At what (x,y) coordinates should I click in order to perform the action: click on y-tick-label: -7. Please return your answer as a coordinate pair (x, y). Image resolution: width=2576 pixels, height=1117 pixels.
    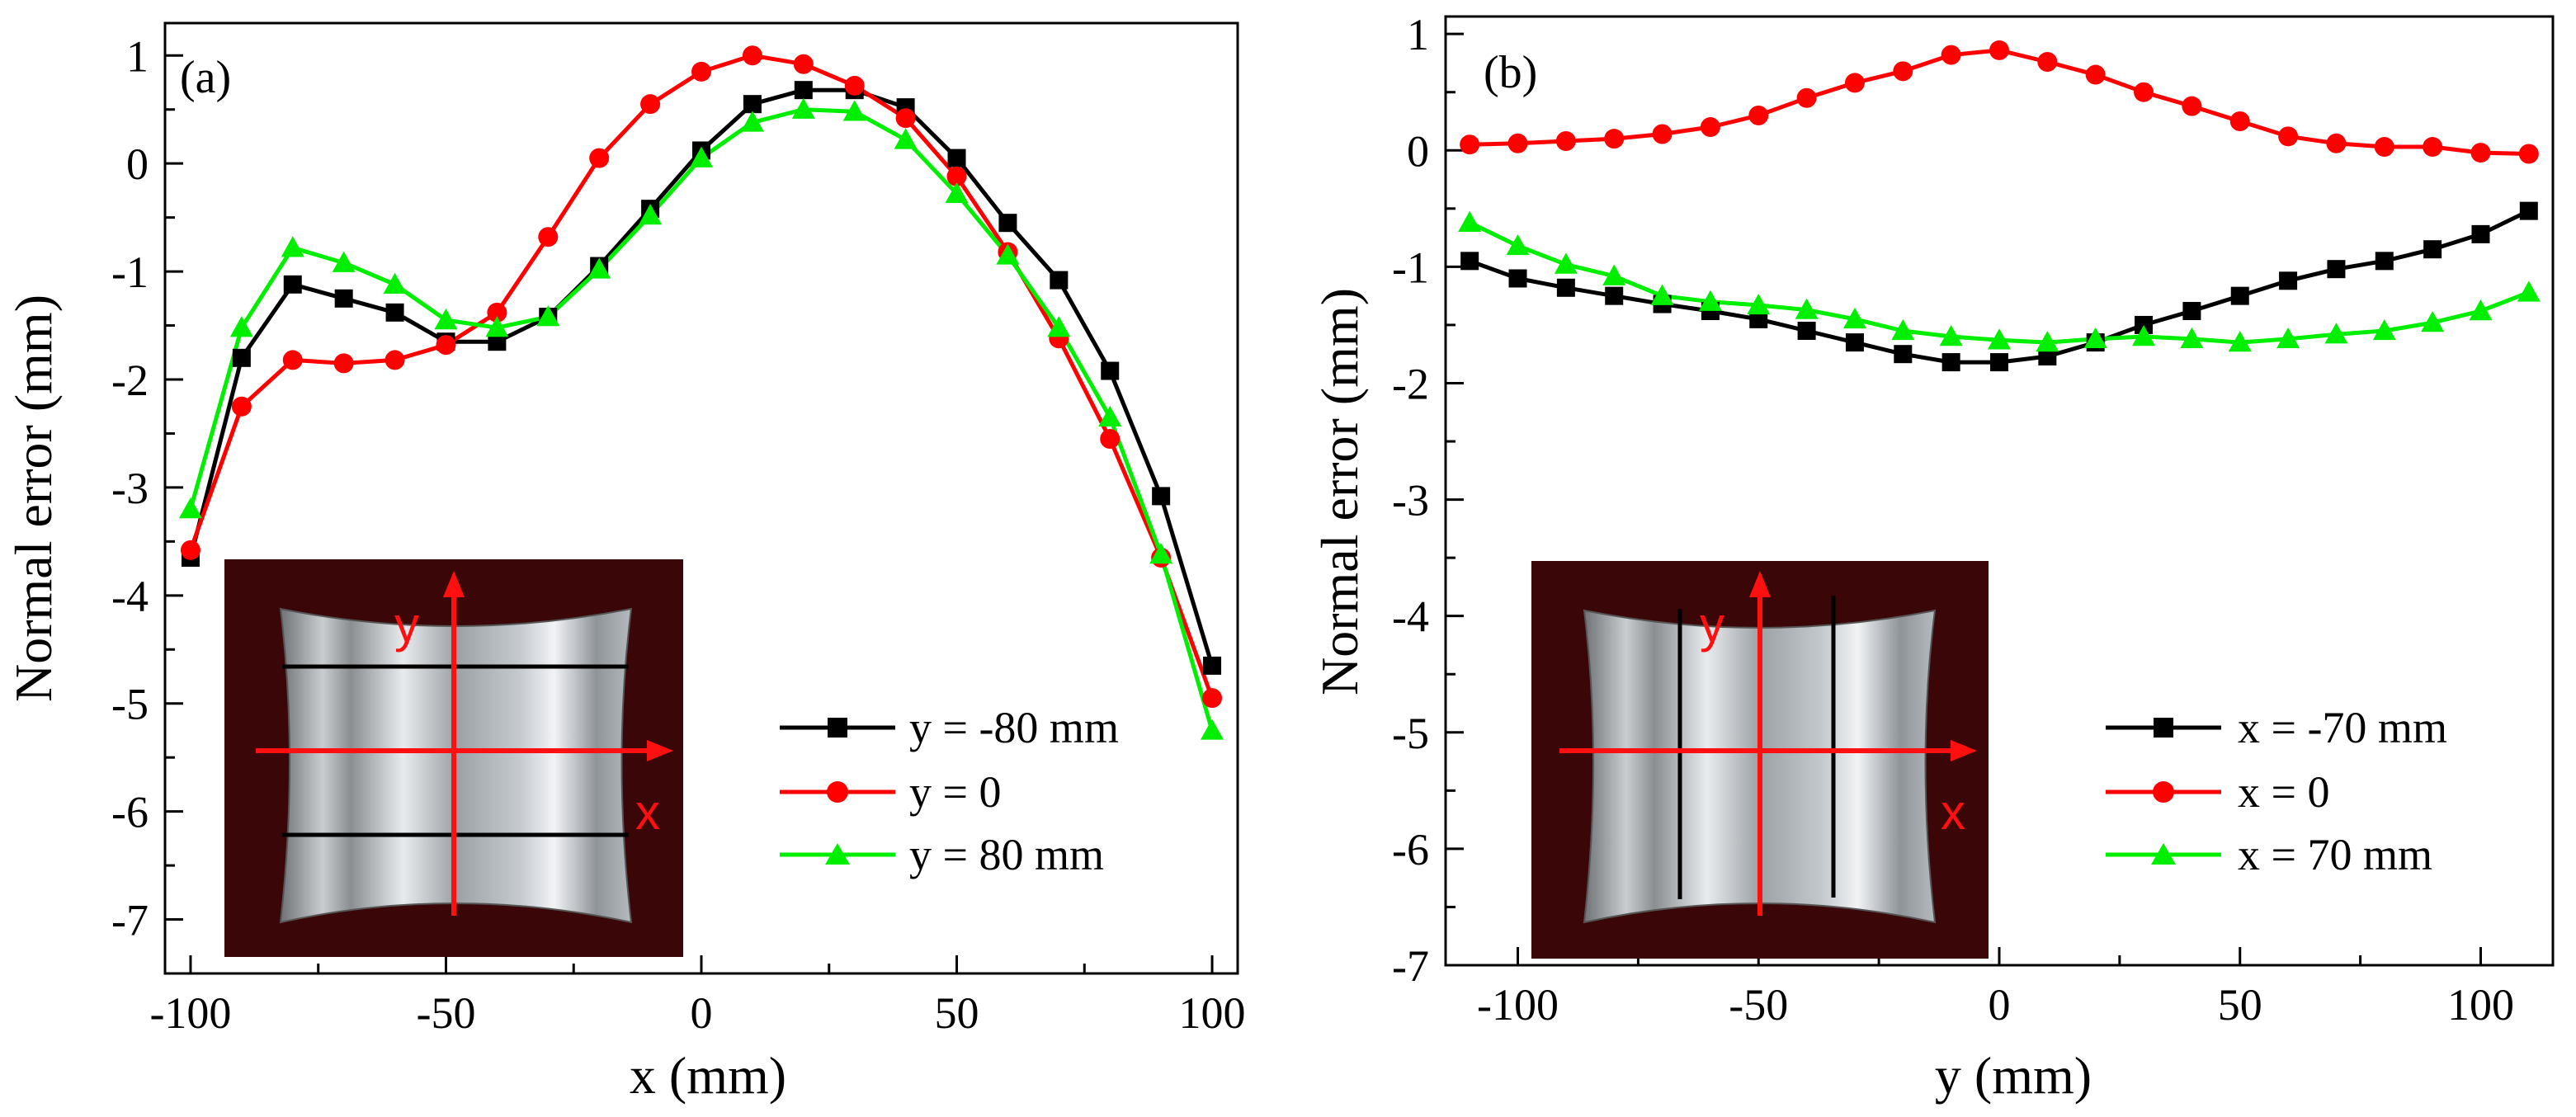
    Looking at the image, I should click on (130, 921).